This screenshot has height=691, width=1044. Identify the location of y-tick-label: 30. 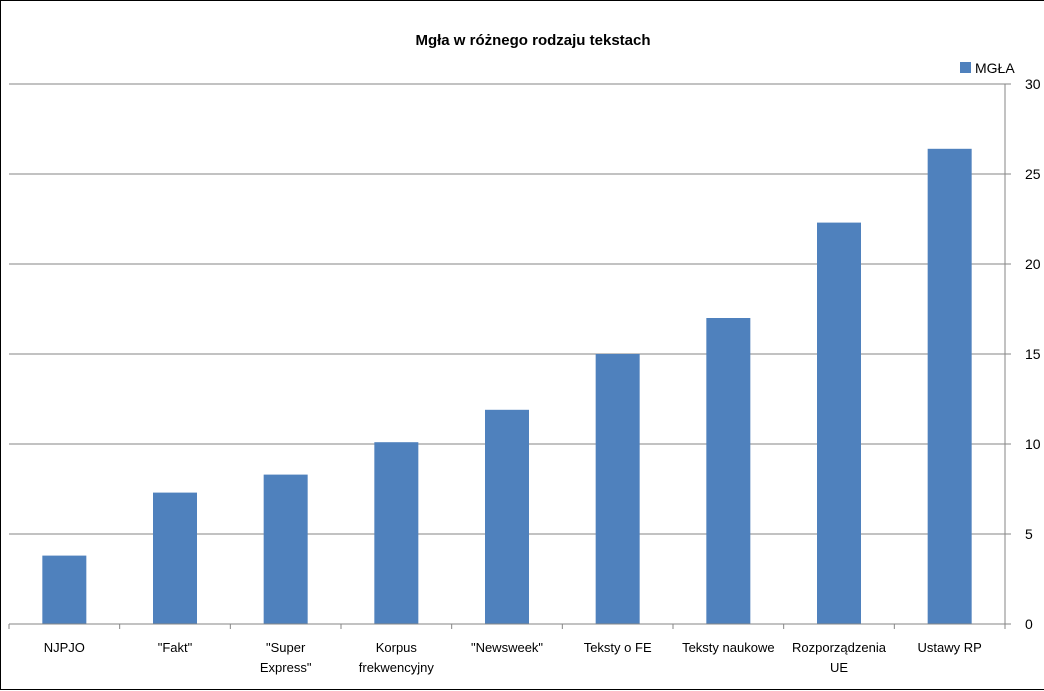
(1033, 84).